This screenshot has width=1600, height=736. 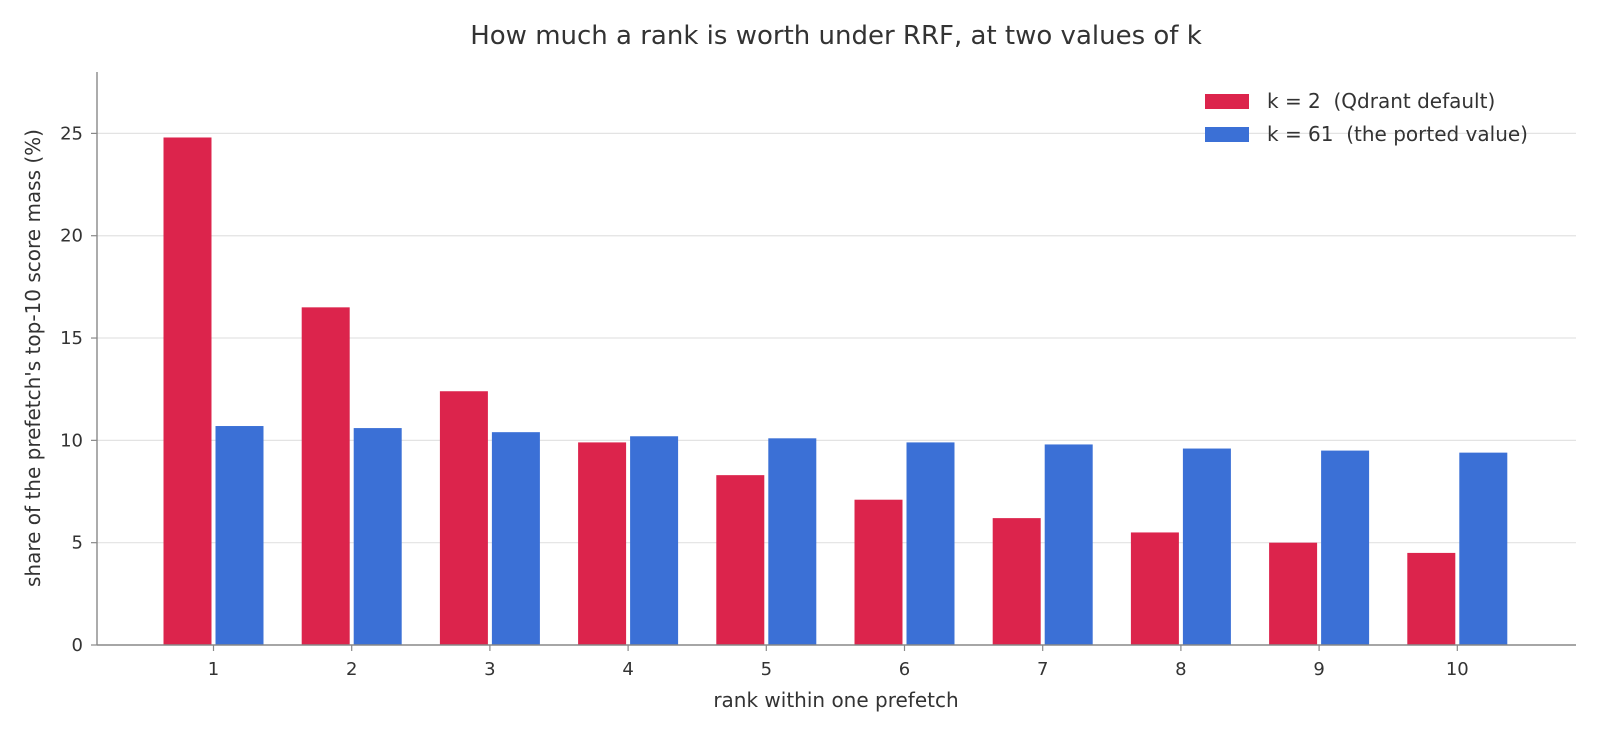 I want to click on x-tick-label: 8, so click(x=1180, y=669).